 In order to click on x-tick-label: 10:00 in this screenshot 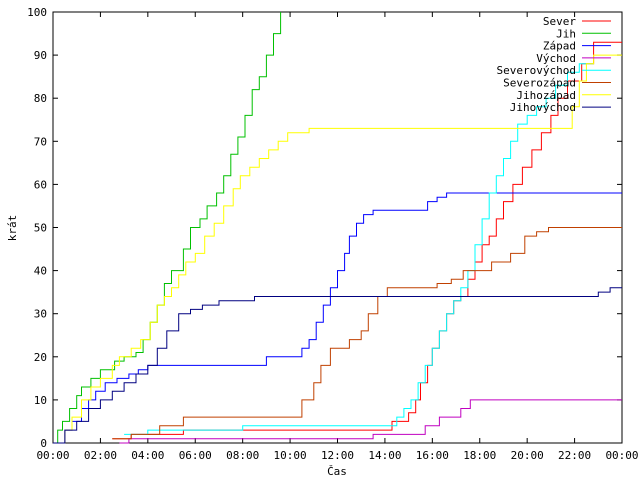, I will do `click(290, 455)`.